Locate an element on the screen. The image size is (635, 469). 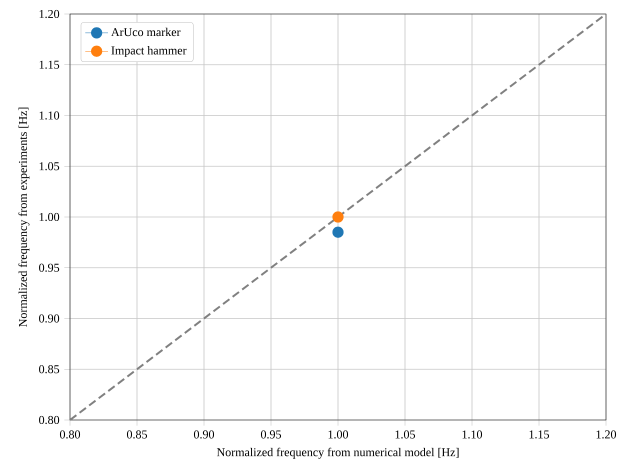
legend-label: ArUco marker is located at coordinates (145, 32).